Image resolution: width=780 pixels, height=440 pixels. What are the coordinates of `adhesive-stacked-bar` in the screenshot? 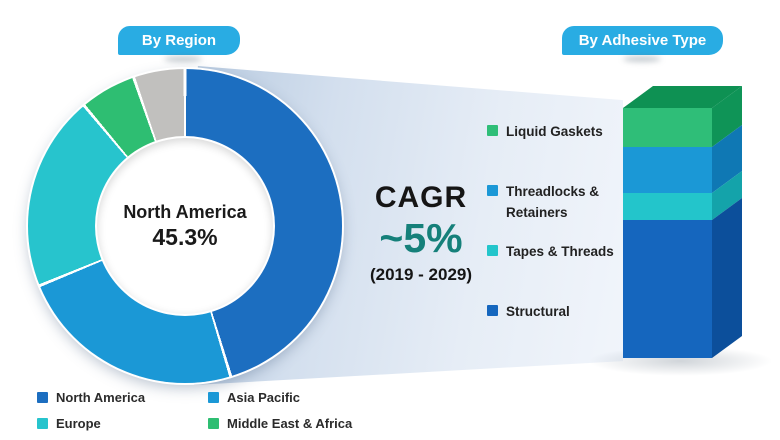 It's located at (682, 221).